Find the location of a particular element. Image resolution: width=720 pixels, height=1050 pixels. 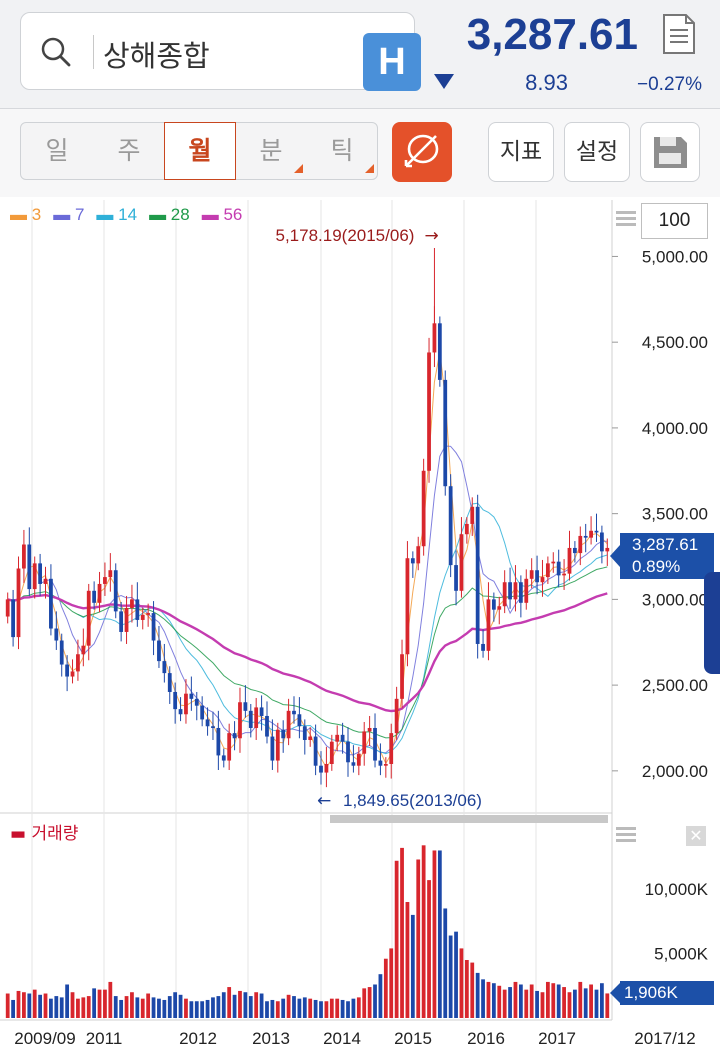

save-button is located at coordinates (670, 152).